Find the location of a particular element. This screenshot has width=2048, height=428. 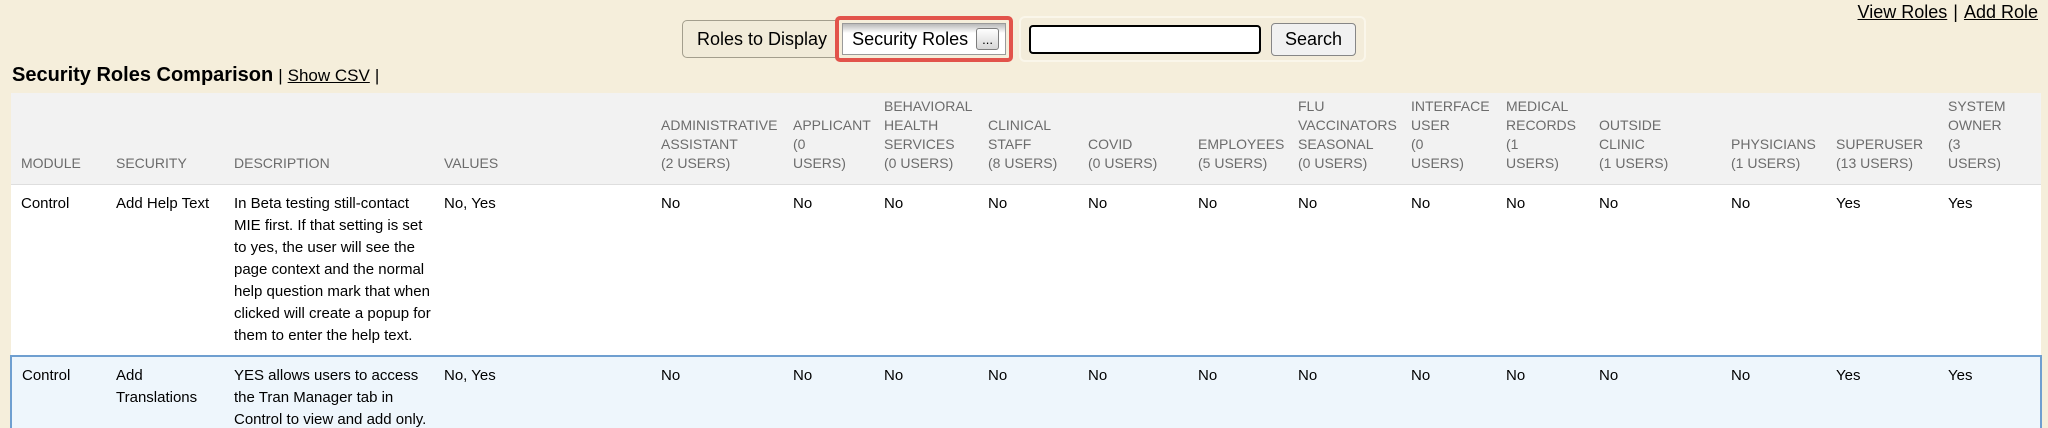

column-header-role: APPLICANT (0 USERS) is located at coordinates (838, 139).